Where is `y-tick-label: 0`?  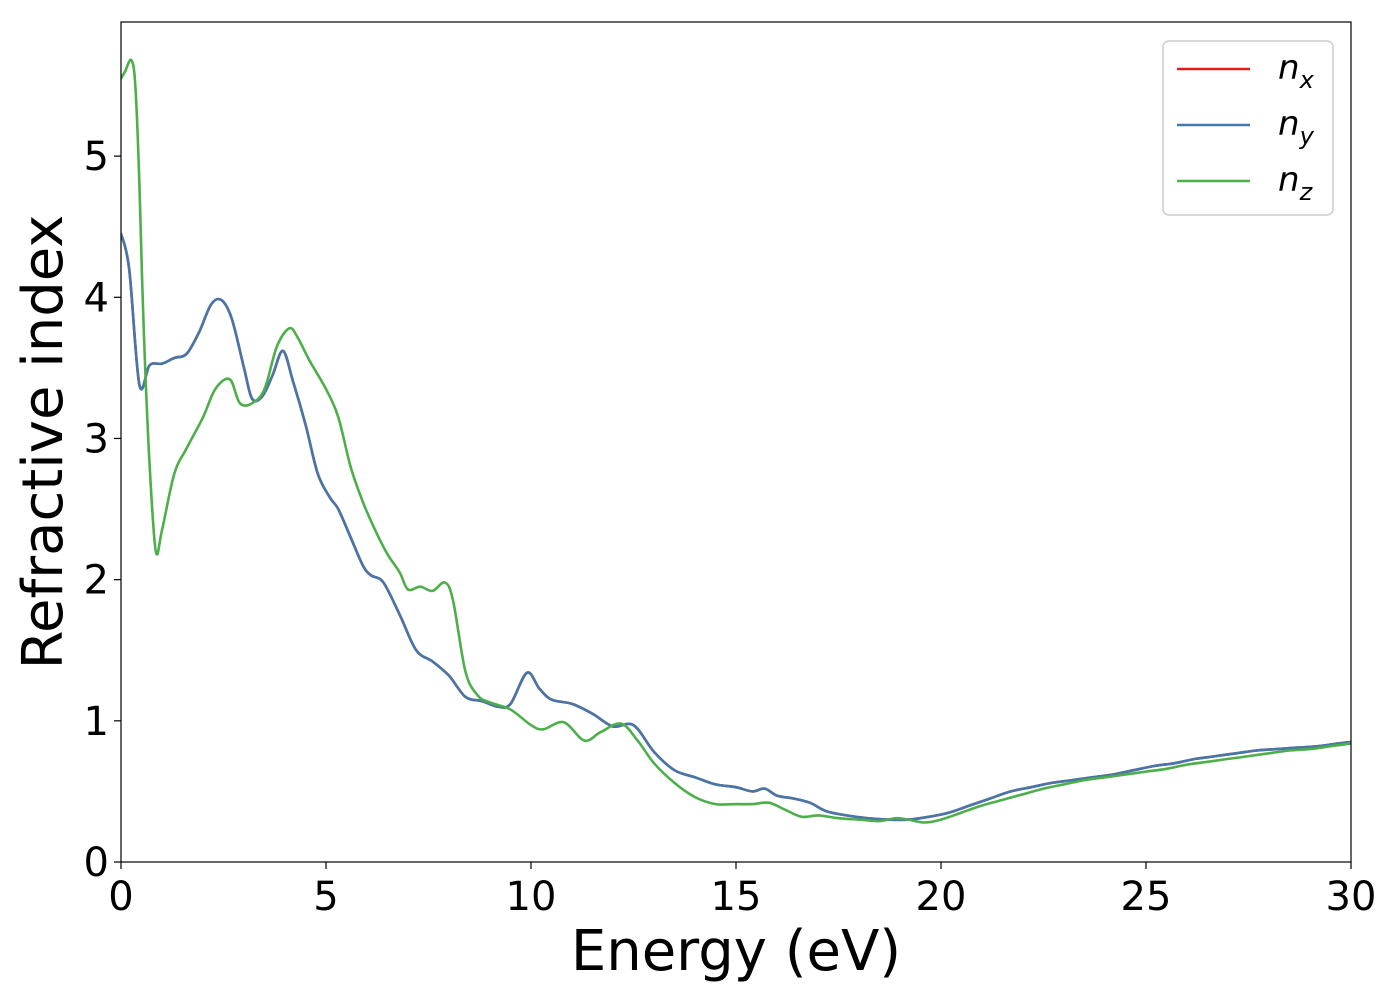 y-tick-label: 0 is located at coordinates (96, 863).